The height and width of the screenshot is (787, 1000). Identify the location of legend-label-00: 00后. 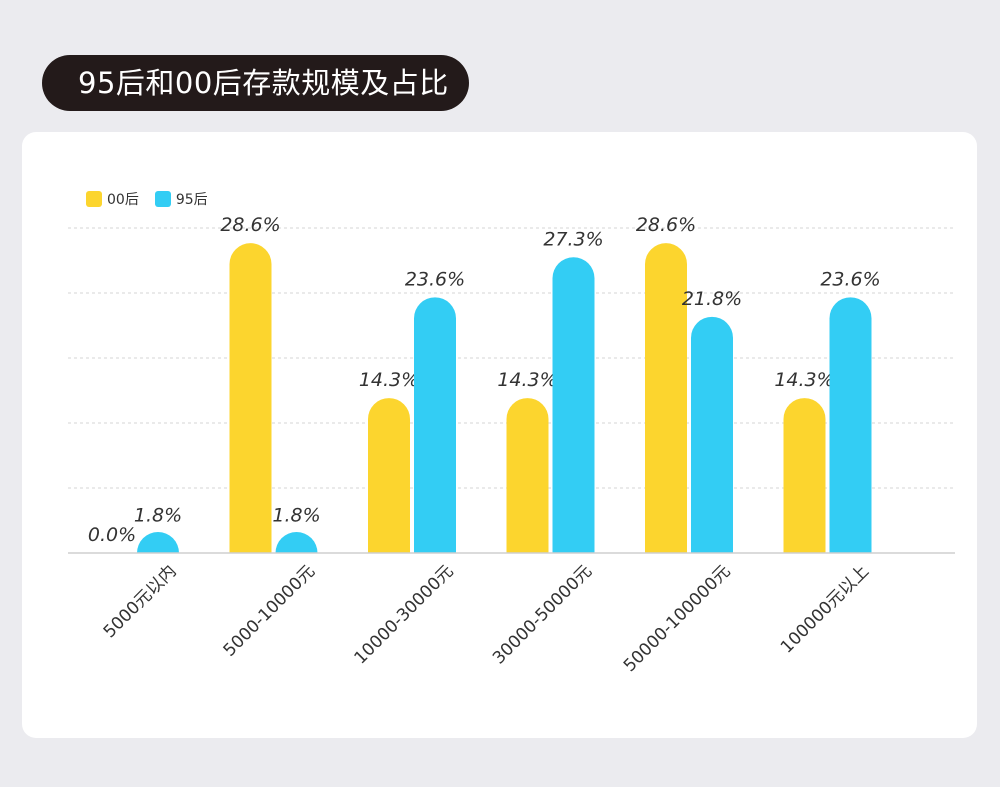
(123, 200).